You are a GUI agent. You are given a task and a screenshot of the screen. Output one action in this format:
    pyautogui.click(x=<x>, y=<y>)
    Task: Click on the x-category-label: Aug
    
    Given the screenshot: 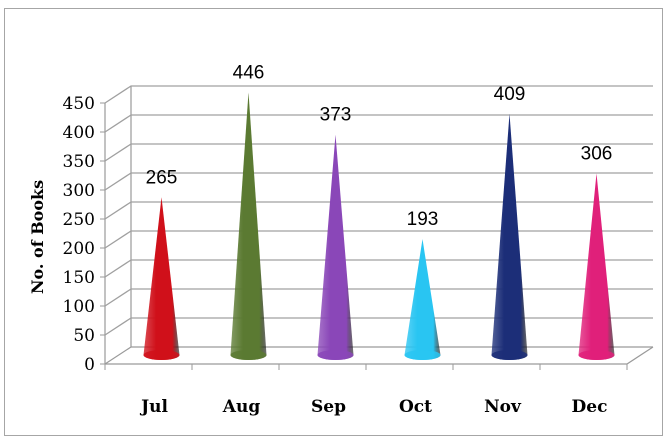 What is the action you would take?
    pyautogui.click(x=241, y=407)
    